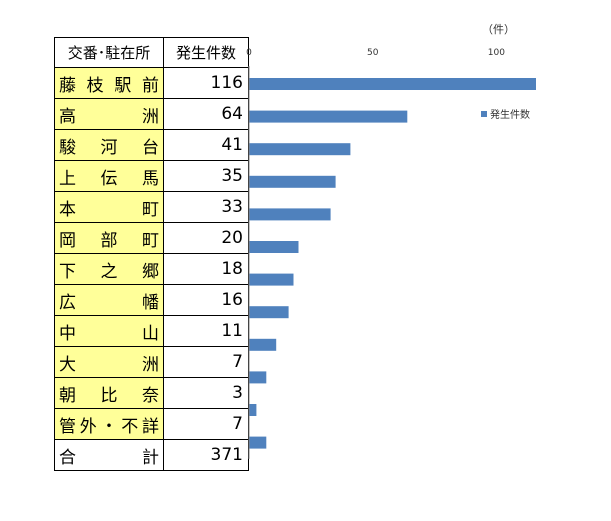  What do you see at coordinates (206, 52) in the screenshot?
I see `header-count: 発生件数` at bounding box center [206, 52].